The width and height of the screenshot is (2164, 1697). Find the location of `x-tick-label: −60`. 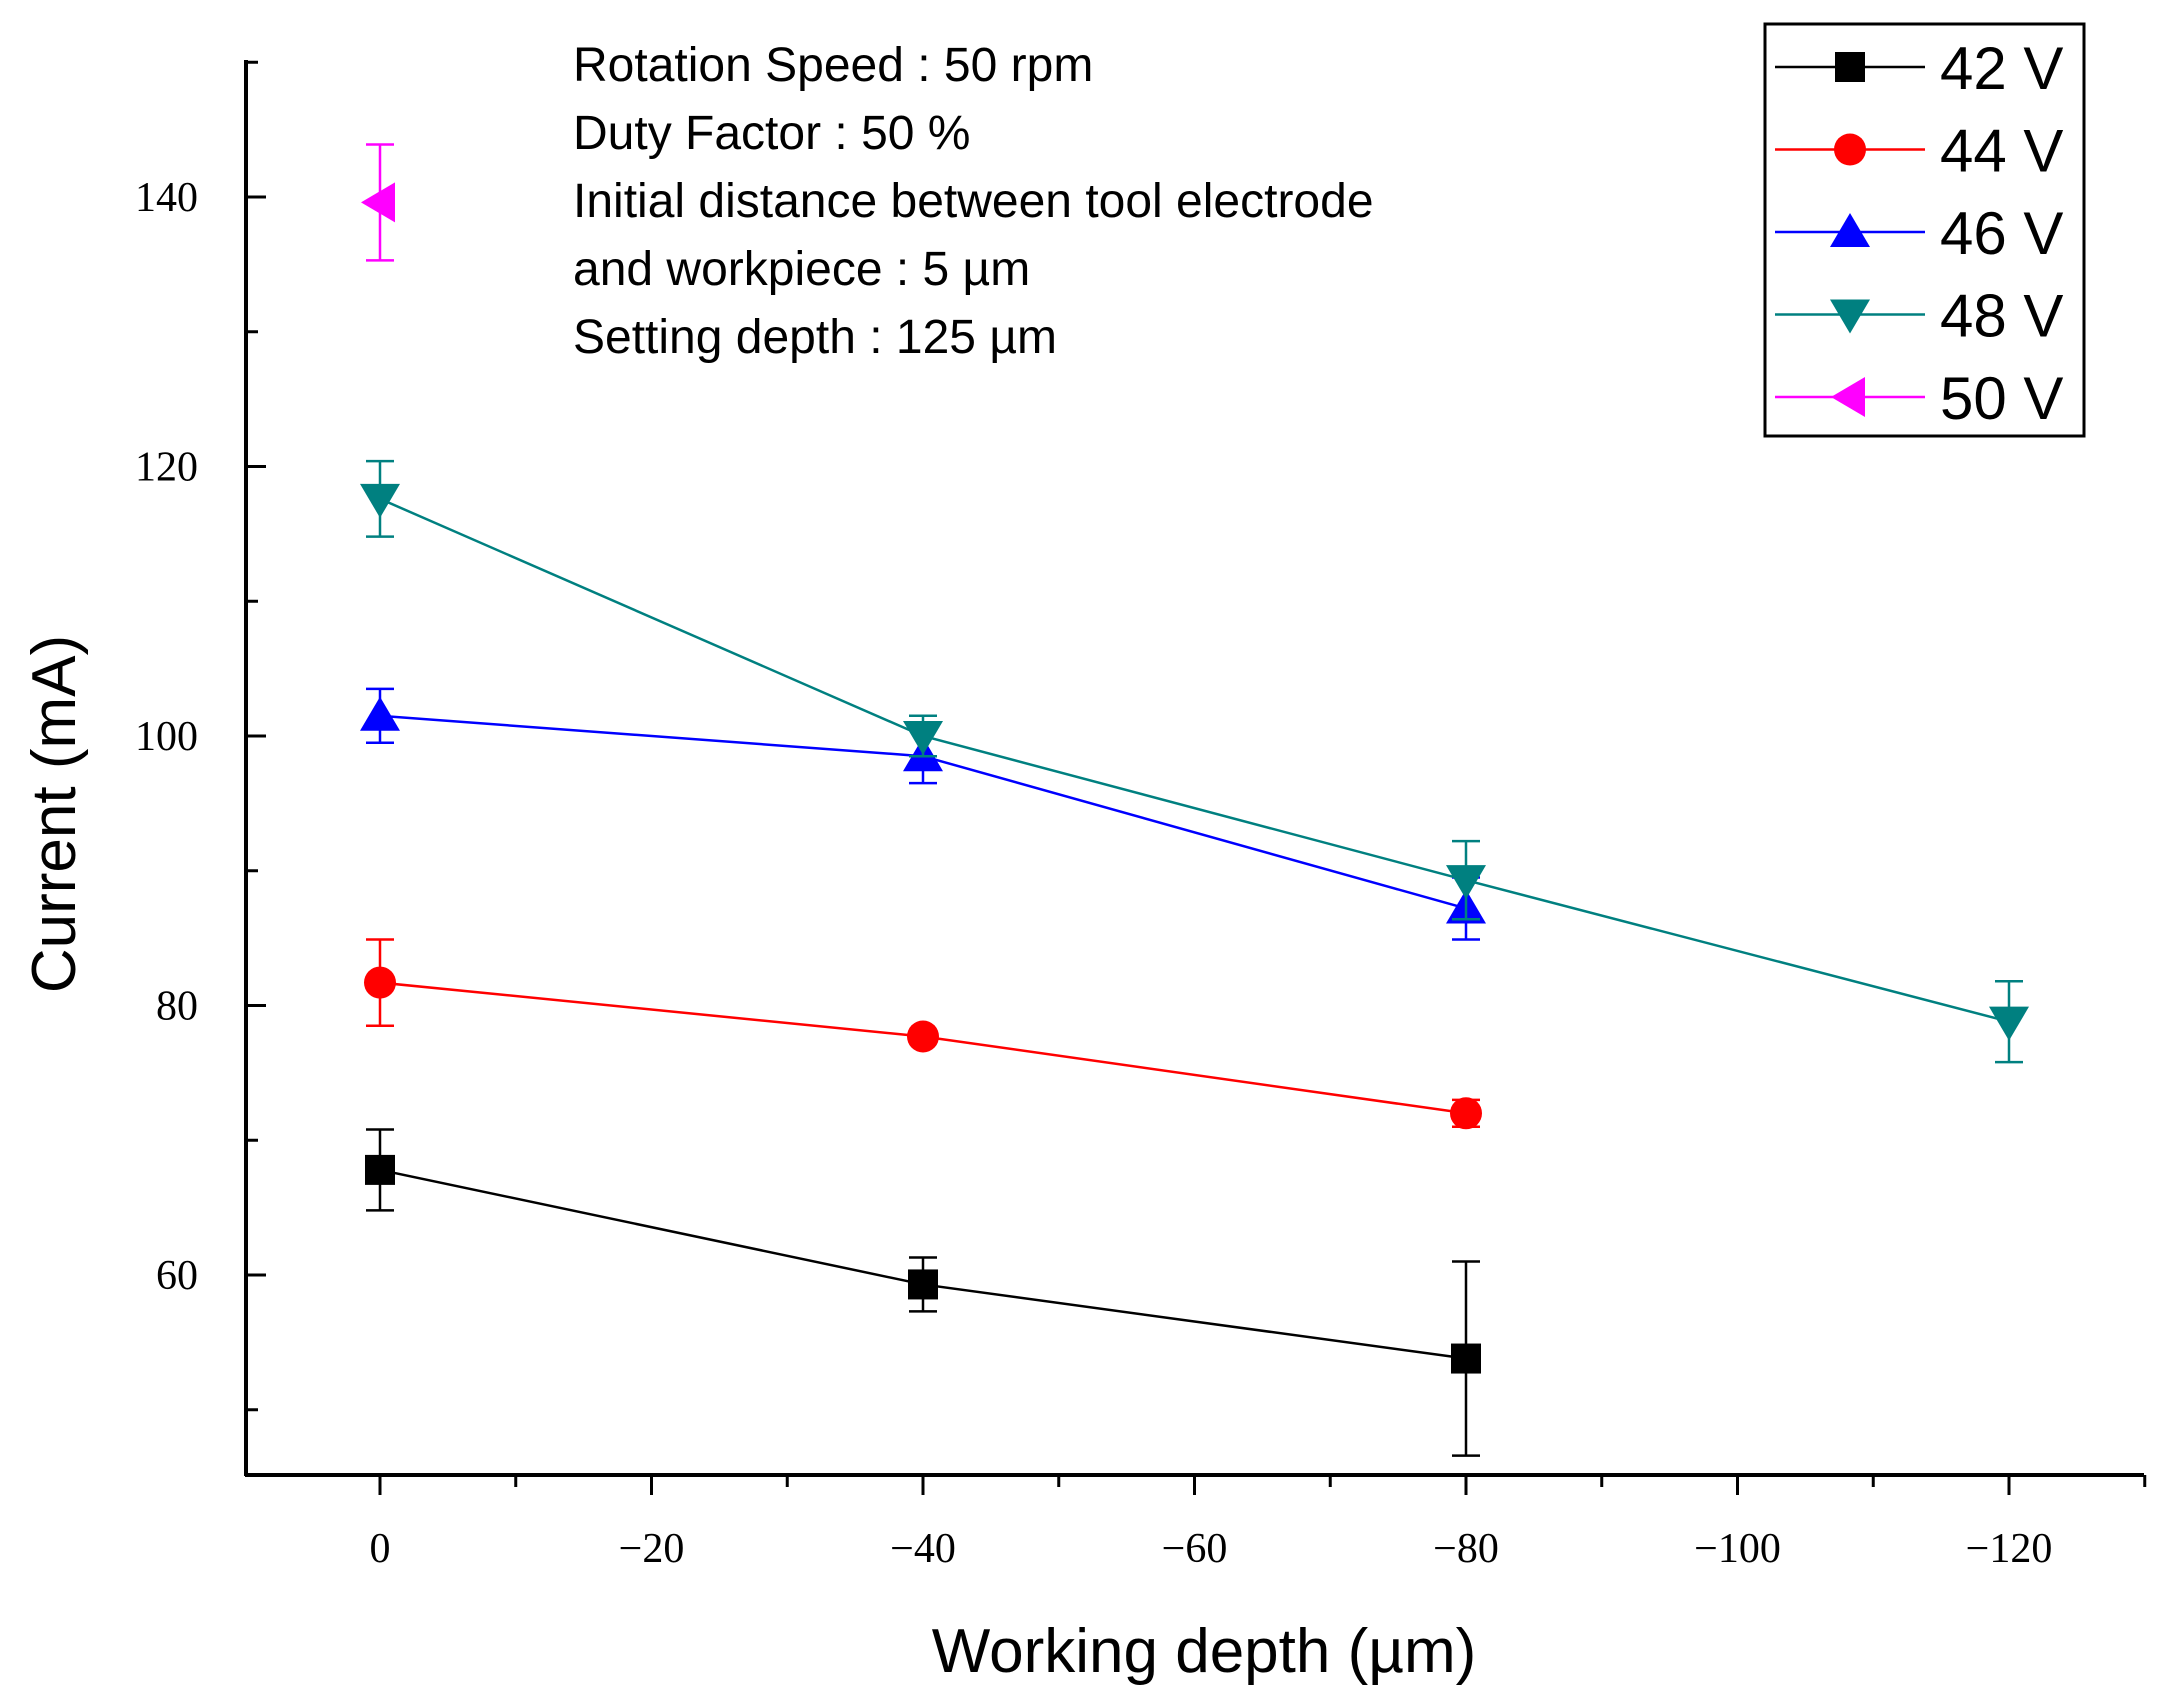

x-tick-label: −60 is located at coordinates (1195, 1549).